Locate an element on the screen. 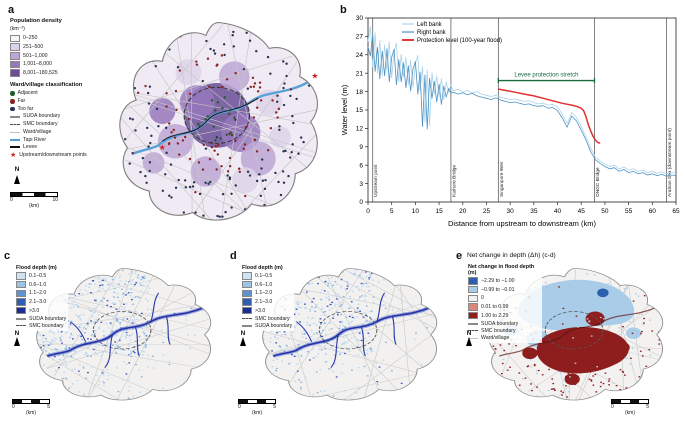 This screenshot has height=422, width=685. legend-item-label: Ward/village is located at coordinates (495, 338).